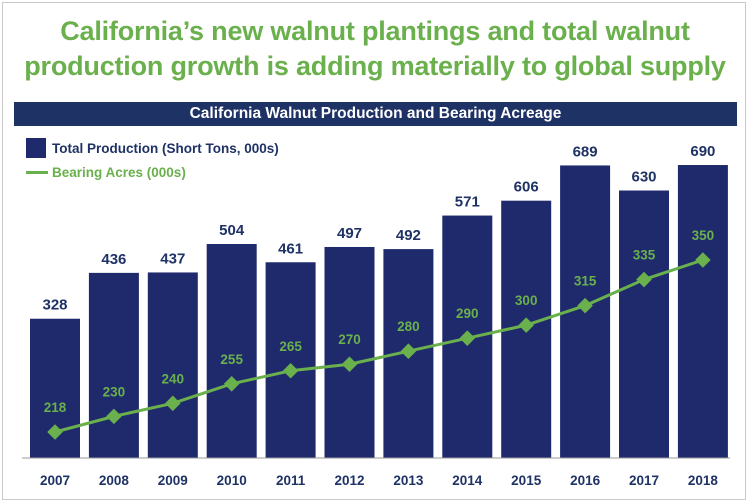 The height and width of the screenshot is (504, 750). Describe the element at coordinates (467, 480) in the screenshot. I see `x-tick-label-2014: 2014` at that location.